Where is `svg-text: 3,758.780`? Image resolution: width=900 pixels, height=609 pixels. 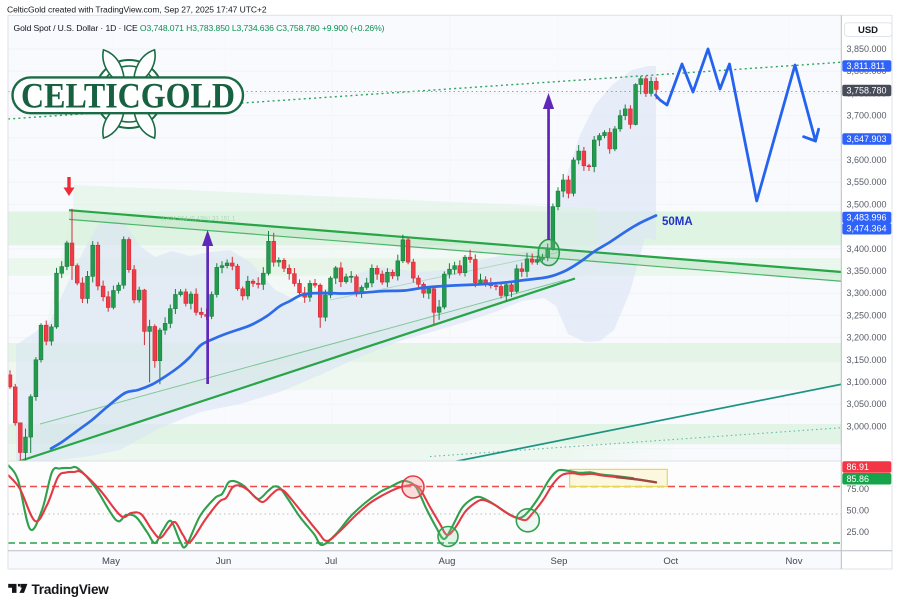
svg-text: 3,758.780 is located at coordinates (867, 91).